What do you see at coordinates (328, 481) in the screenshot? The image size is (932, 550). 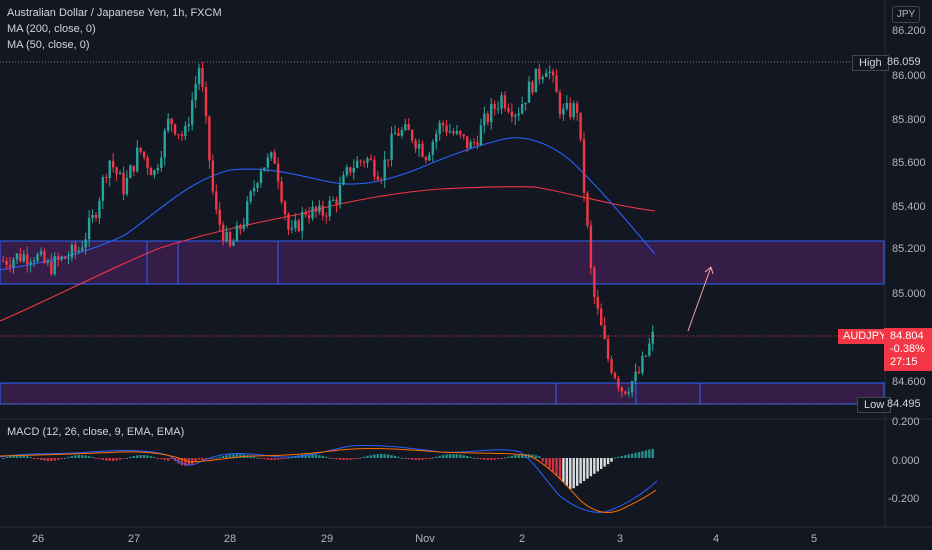 I see `macd-signal-line` at bounding box center [328, 481].